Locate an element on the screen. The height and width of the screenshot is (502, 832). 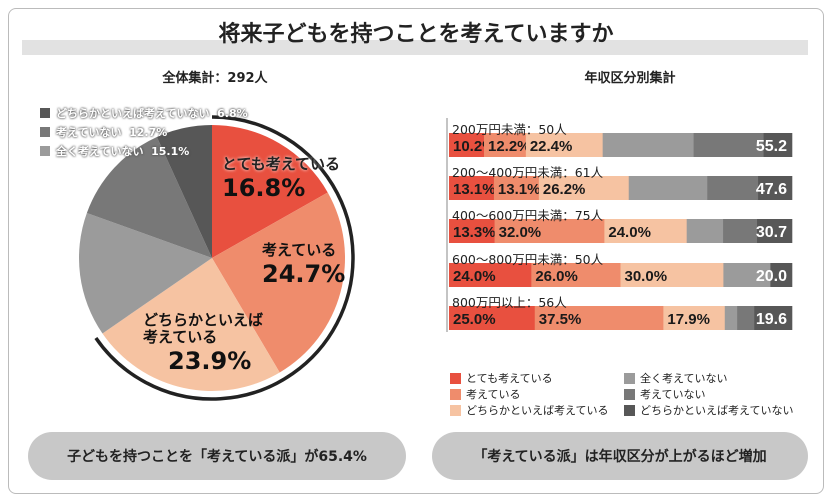
bar-legend-item: どちらかといえば考えている is located at coordinates (529, 410).